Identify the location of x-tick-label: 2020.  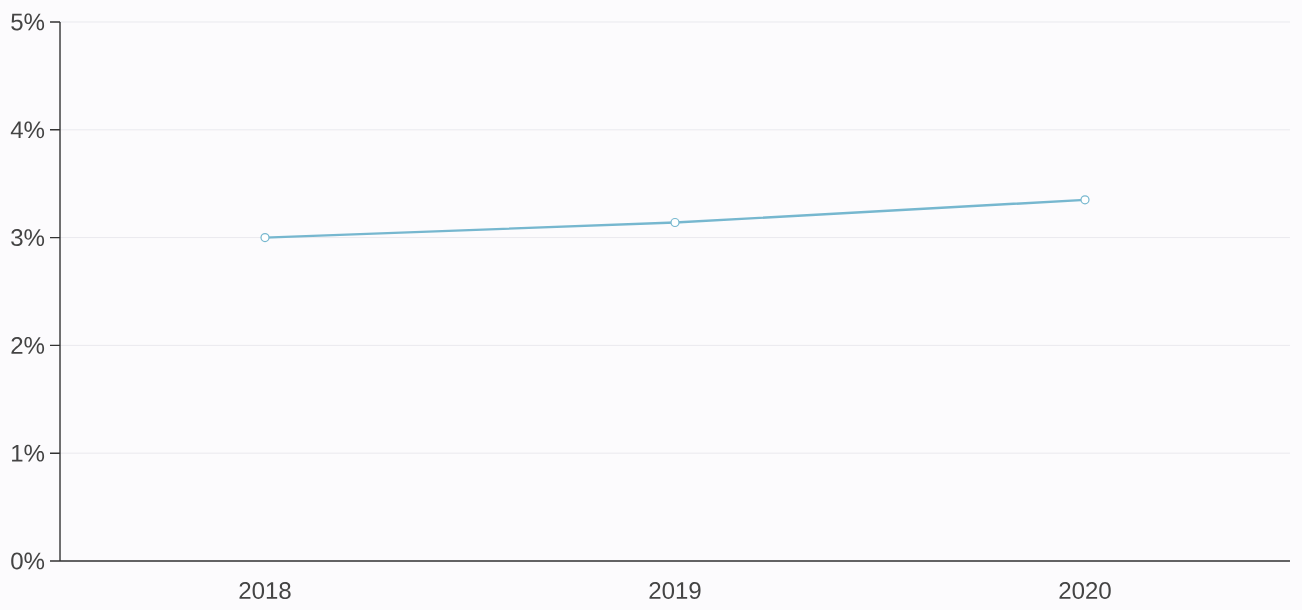
(1085, 591).